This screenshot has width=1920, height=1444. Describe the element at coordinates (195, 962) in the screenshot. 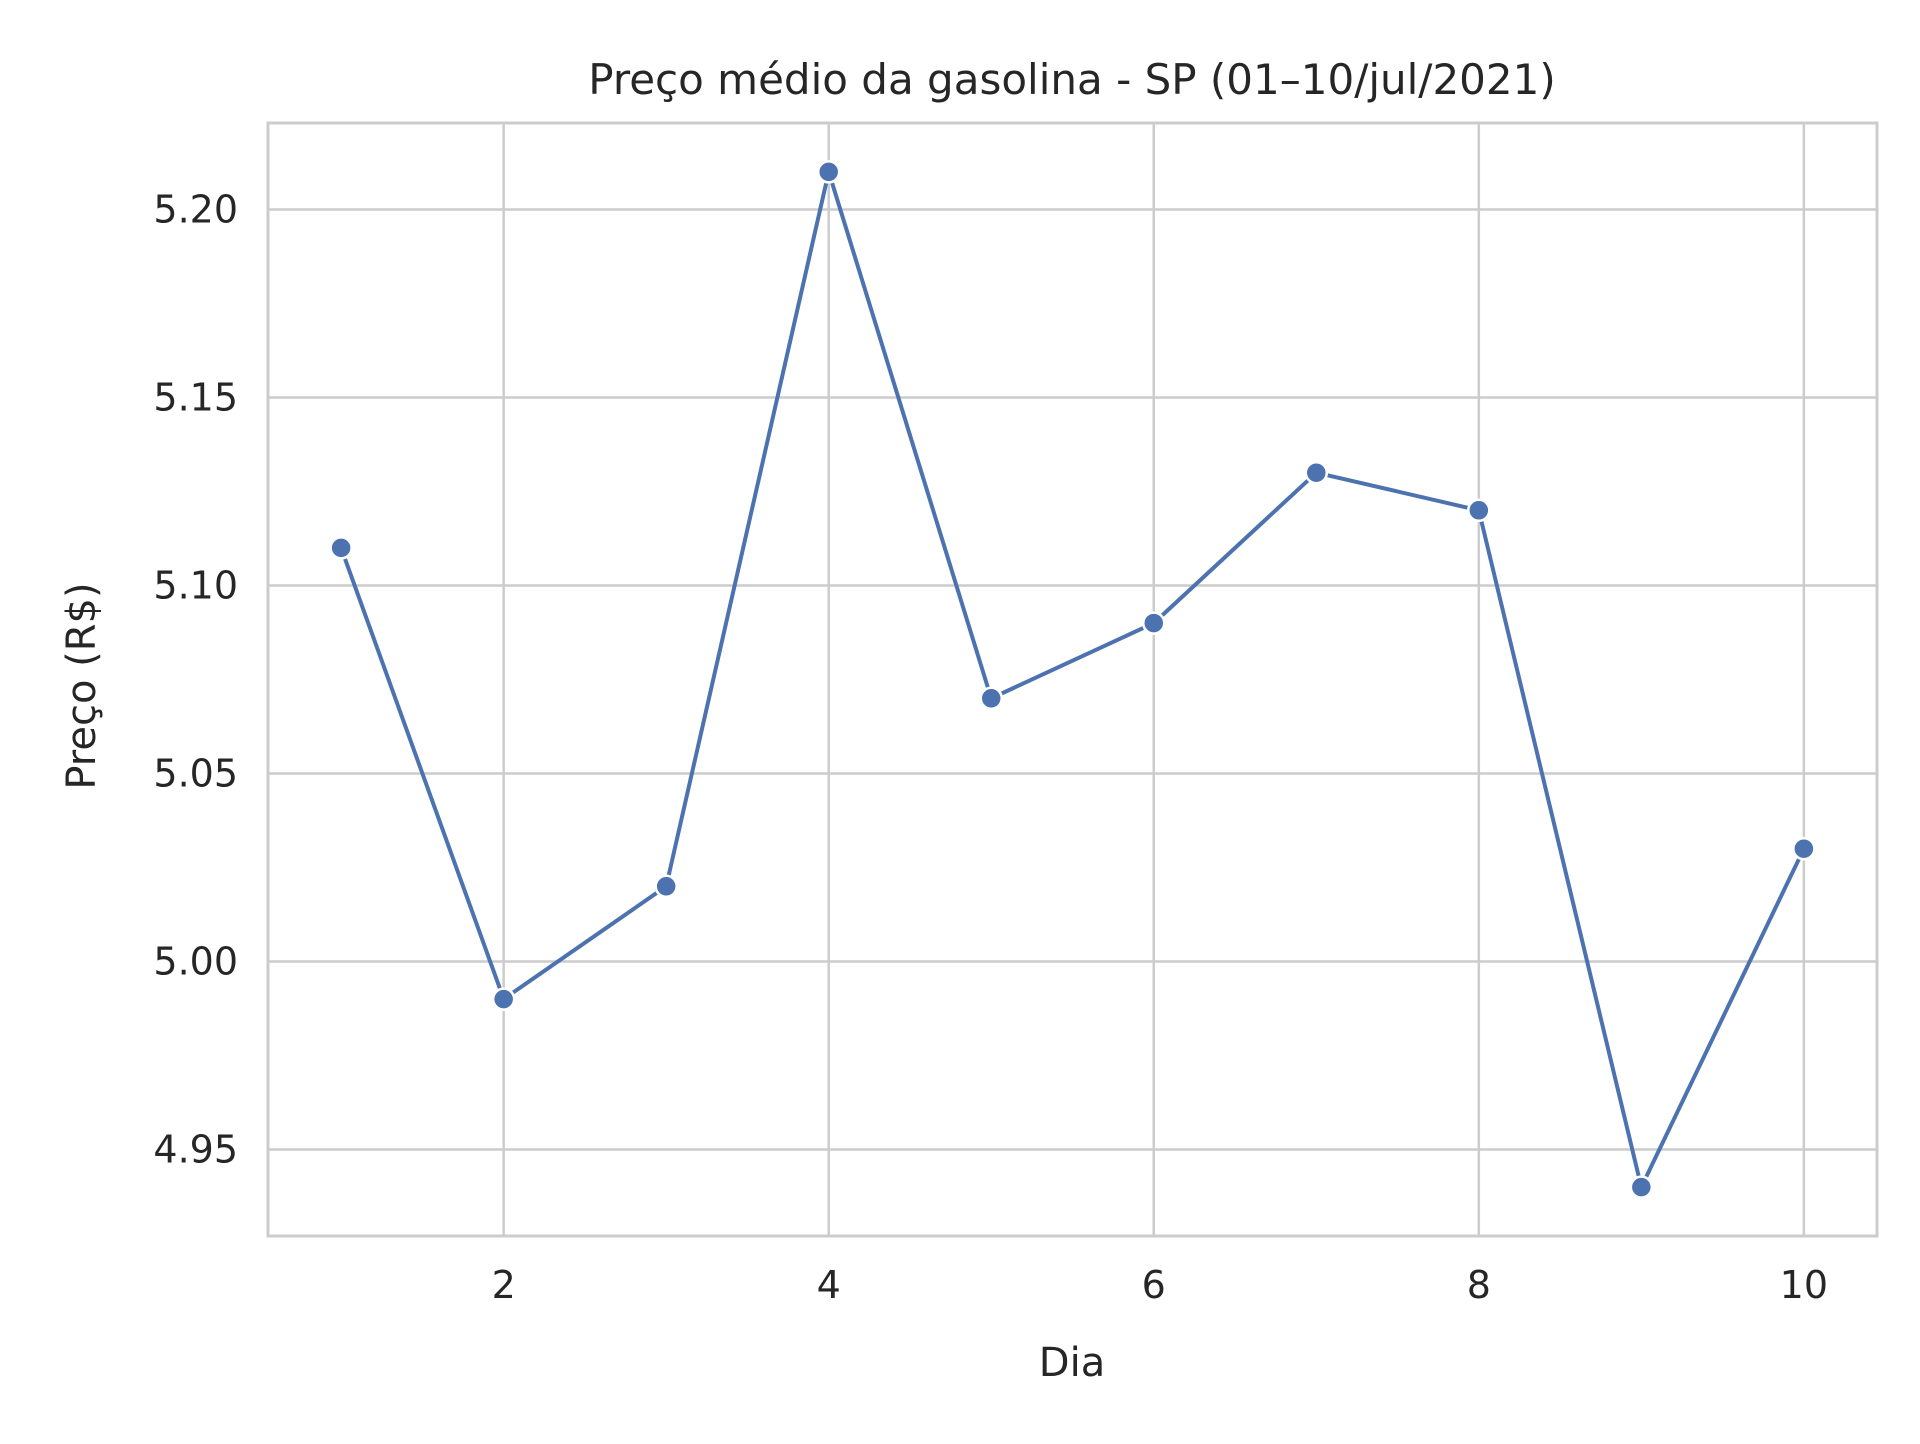

I see `y-tick-label: 5.00` at that location.